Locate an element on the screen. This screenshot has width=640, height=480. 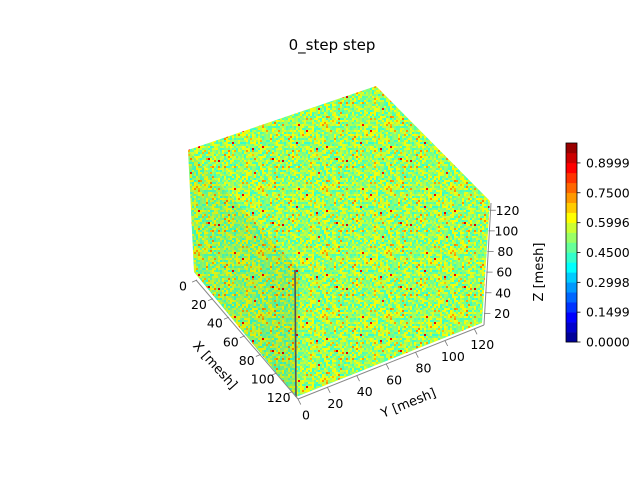
cube-front-edge is located at coordinates (295, 333).